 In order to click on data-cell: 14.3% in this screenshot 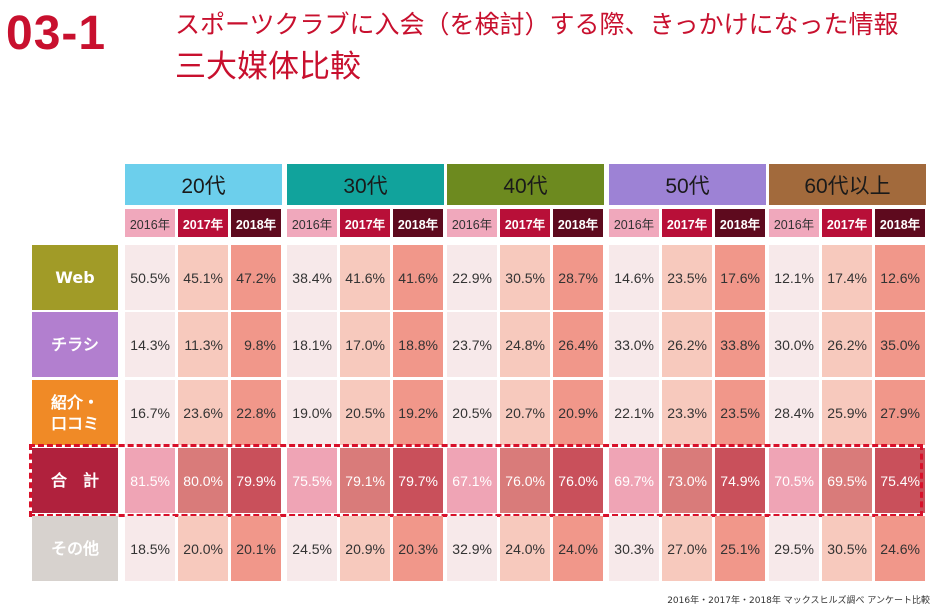, I will do `click(150, 344)`.